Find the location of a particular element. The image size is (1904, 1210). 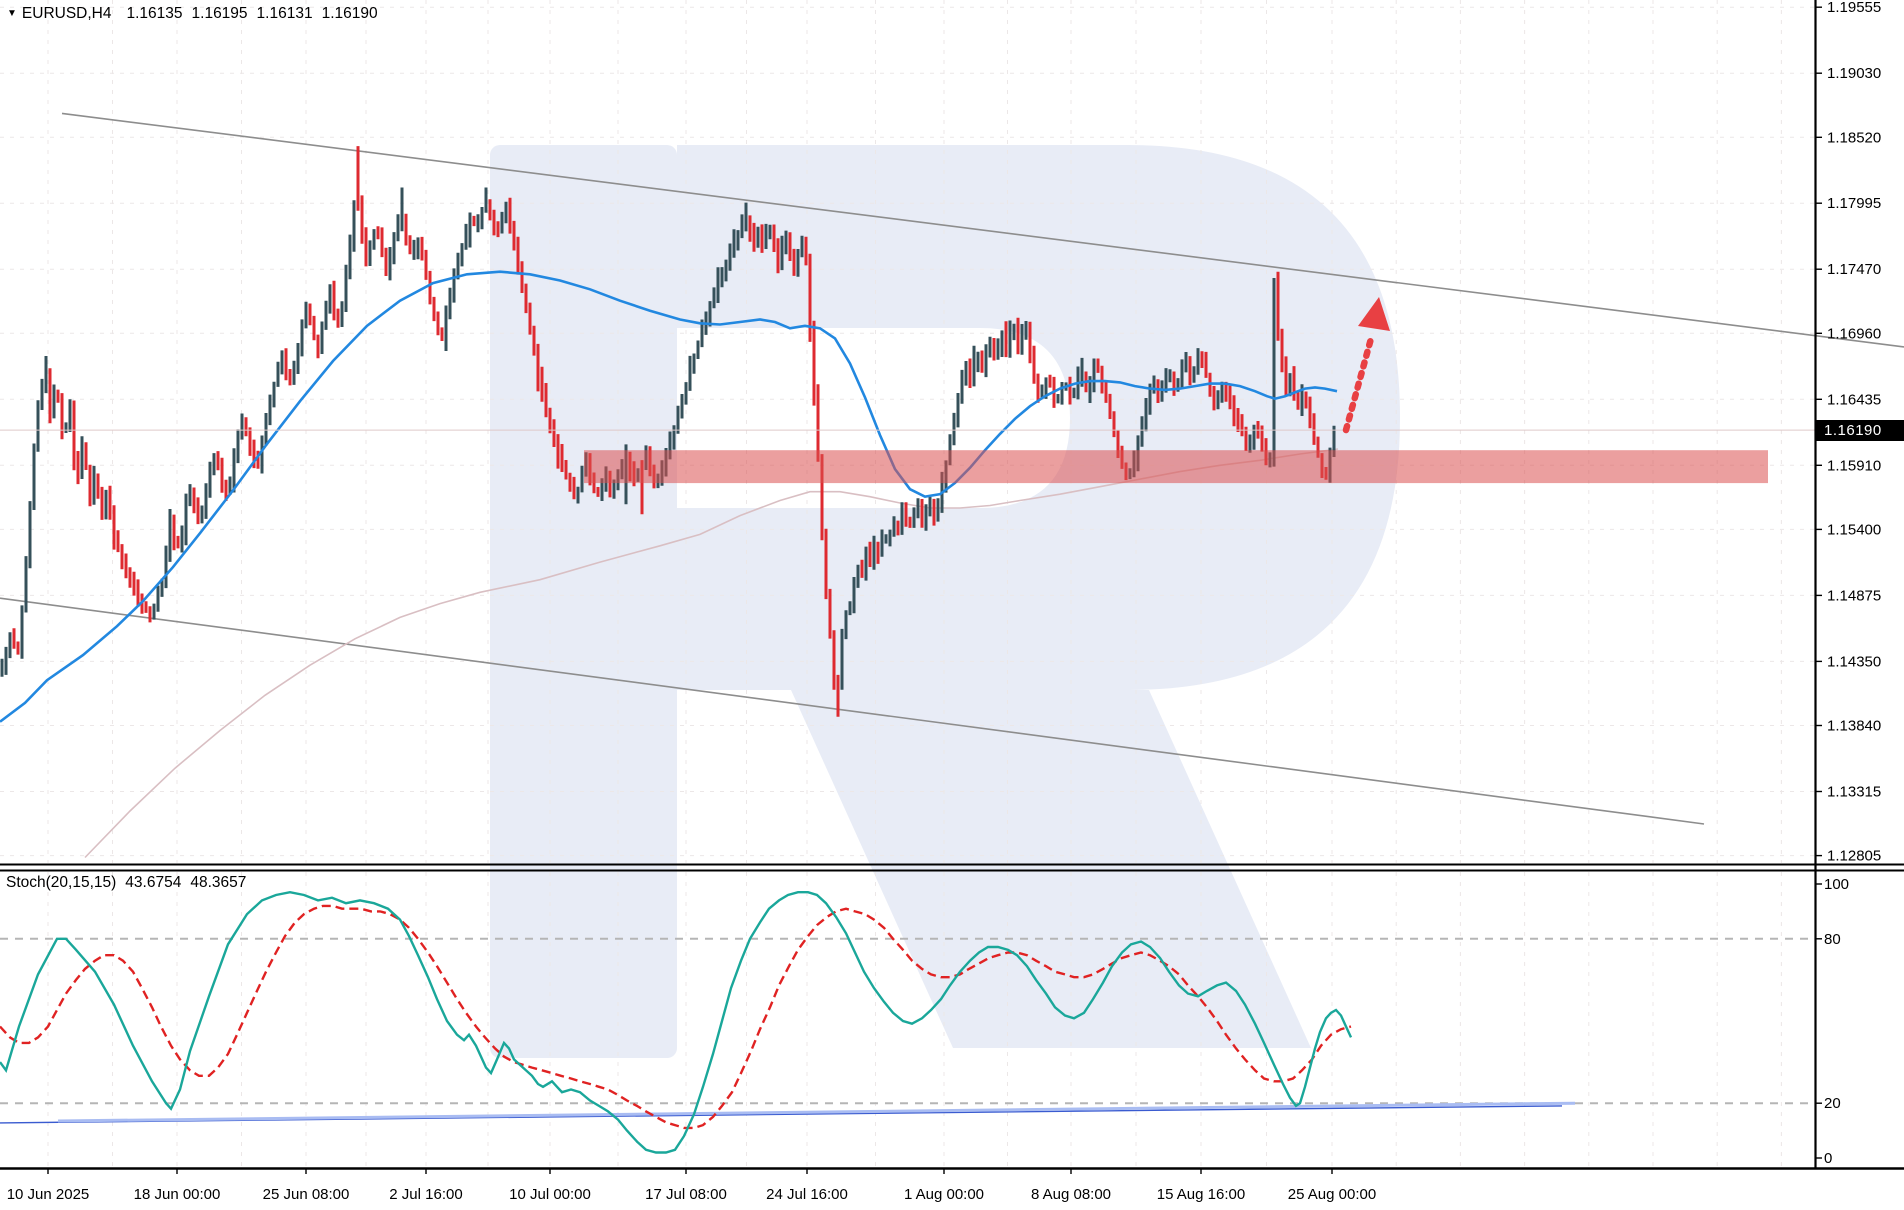

indicator-label: Stoch(20,15,15) 43.6754 48.3657 is located at coordinates (126, 883).